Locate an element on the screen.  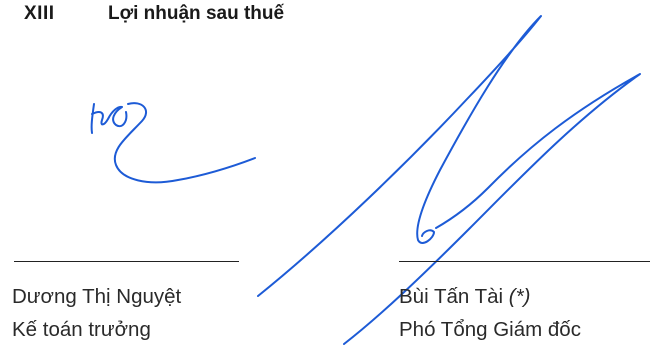
left-signature-line is located at coordinates (126, 261).